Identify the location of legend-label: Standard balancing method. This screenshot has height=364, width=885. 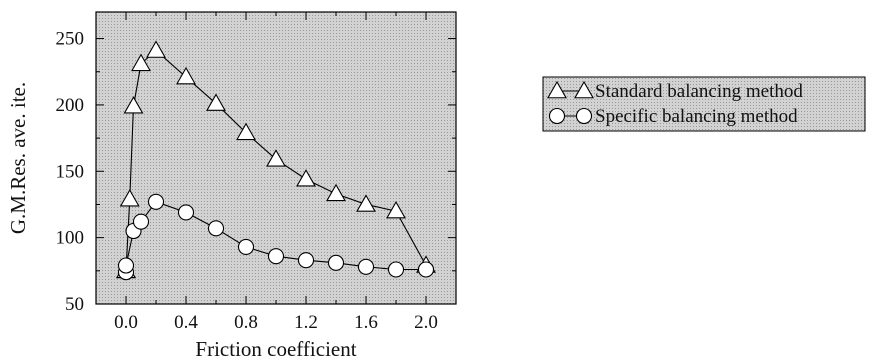
(699, 91).